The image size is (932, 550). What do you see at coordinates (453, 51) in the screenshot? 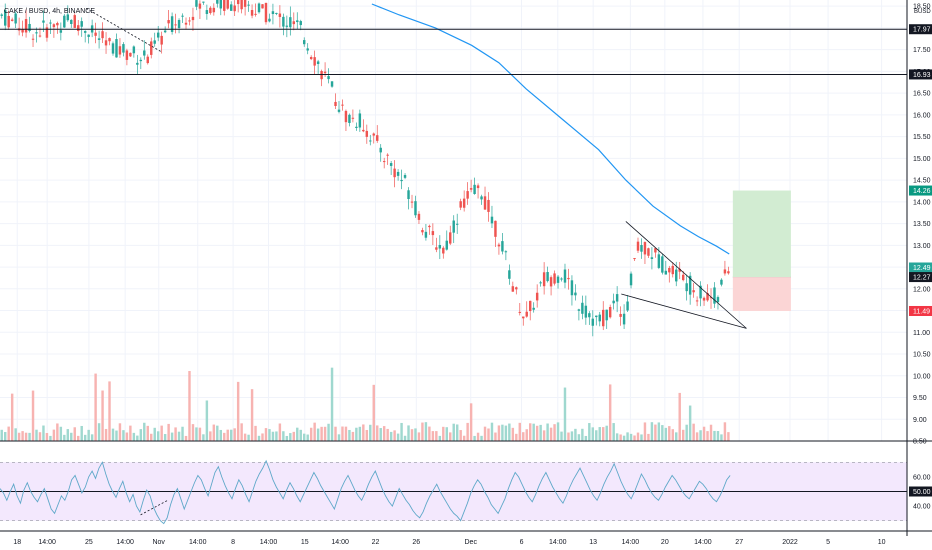
I see `horizontal-levels` at bounding box center [453, 51].